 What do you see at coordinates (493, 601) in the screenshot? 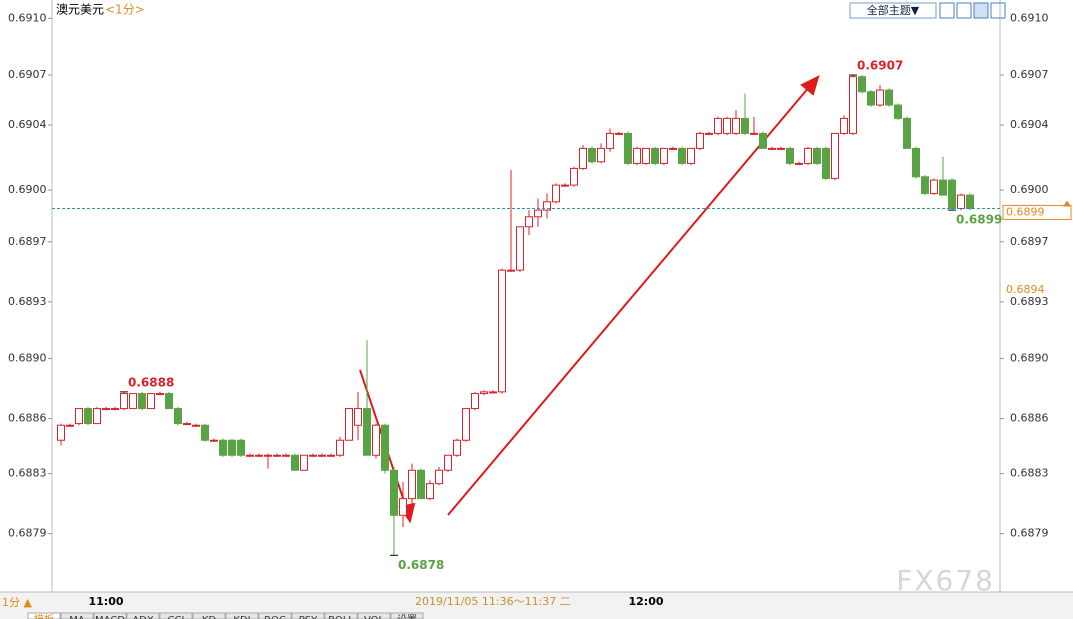
I see `tooltip: 2019/11/05 11:36～11:37 二` at bounding box center [493, 601].